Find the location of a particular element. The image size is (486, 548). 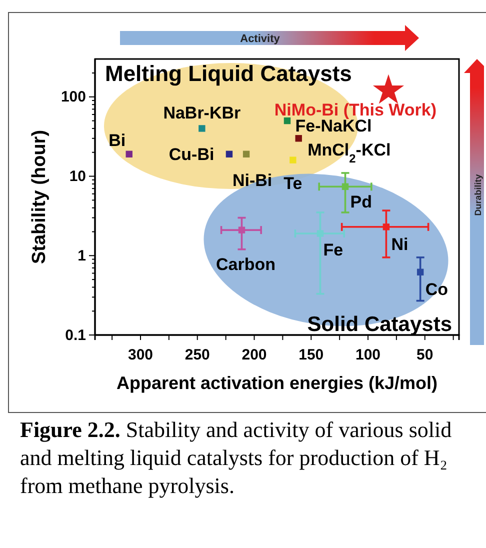

y-tick-label: 100 is located at coordinates (73, 97).